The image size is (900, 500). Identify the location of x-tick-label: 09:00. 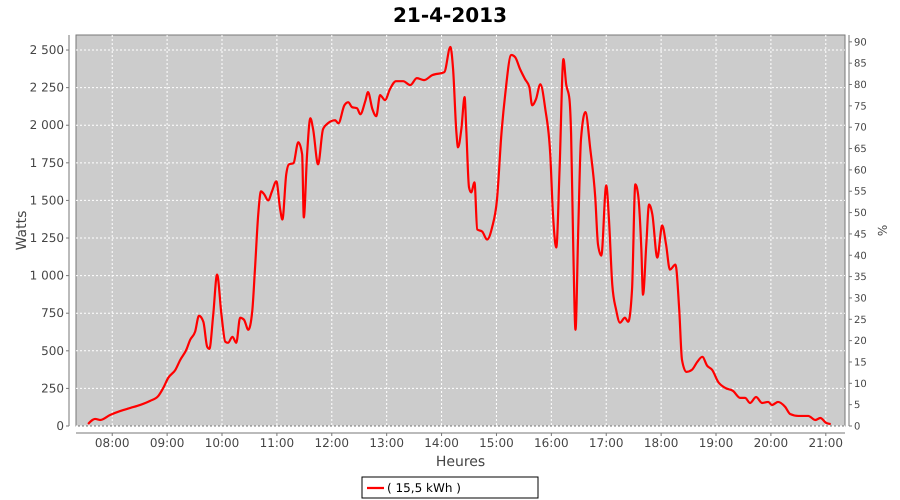
(167, 443).